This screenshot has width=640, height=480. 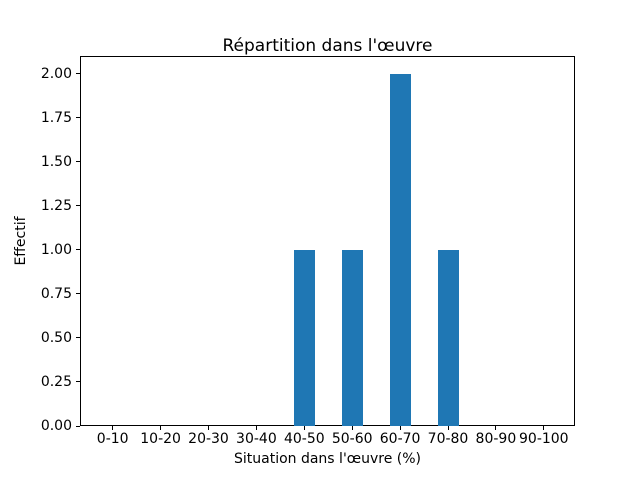 I want to click on x-tick-label: 40-50, so click(x=304, y=439).